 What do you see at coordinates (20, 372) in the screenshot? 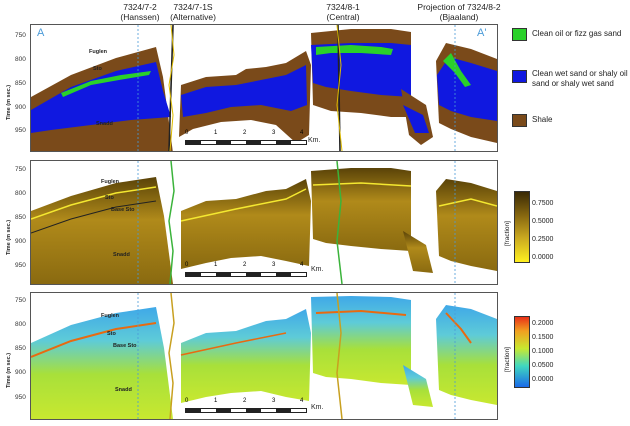
I see `panel3-tick-900: 900` at bounding box center [20, 372].